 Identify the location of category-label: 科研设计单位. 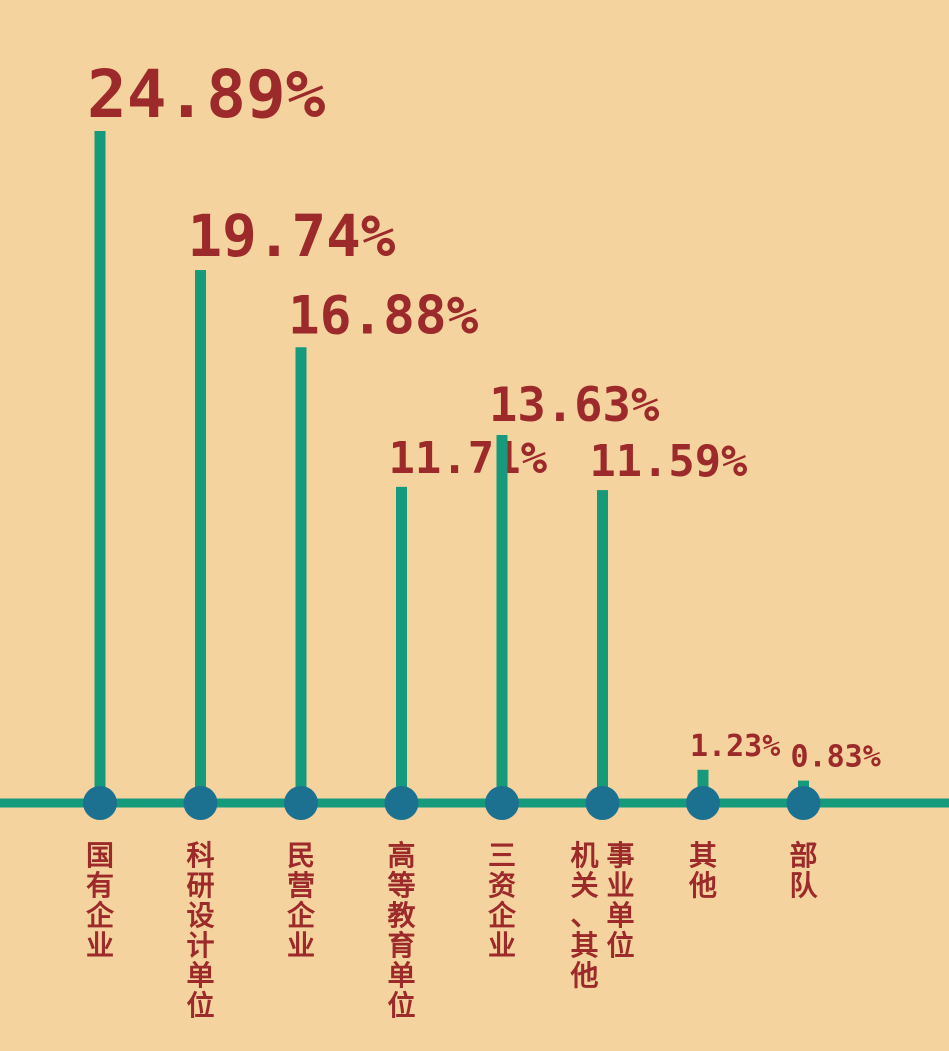
(200, 930).